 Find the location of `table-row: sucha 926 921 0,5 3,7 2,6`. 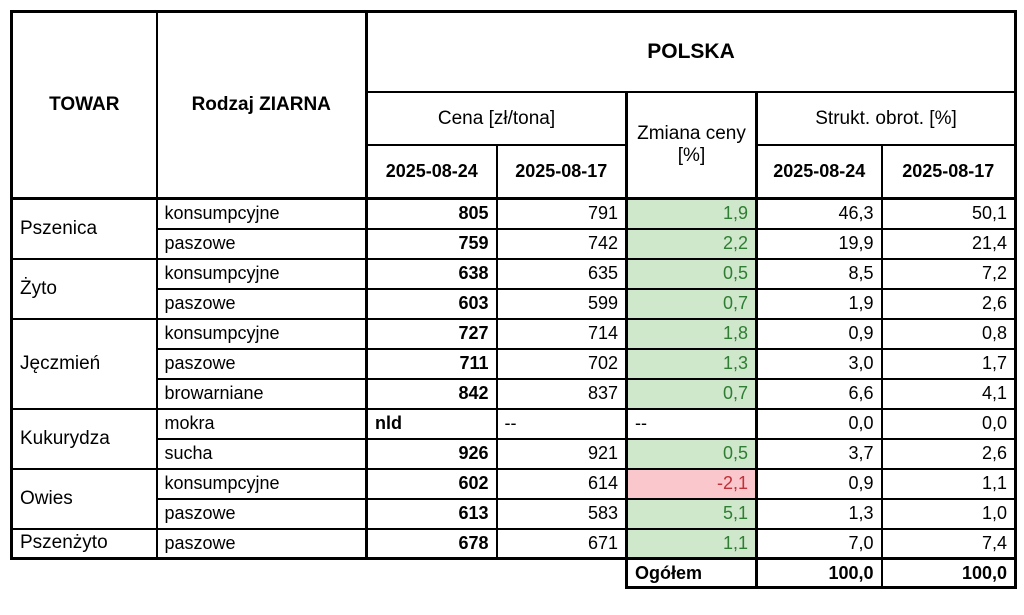

table-row: sucha 926 921 0,5 3,7 2,6 is located at coordinates (514, 453).